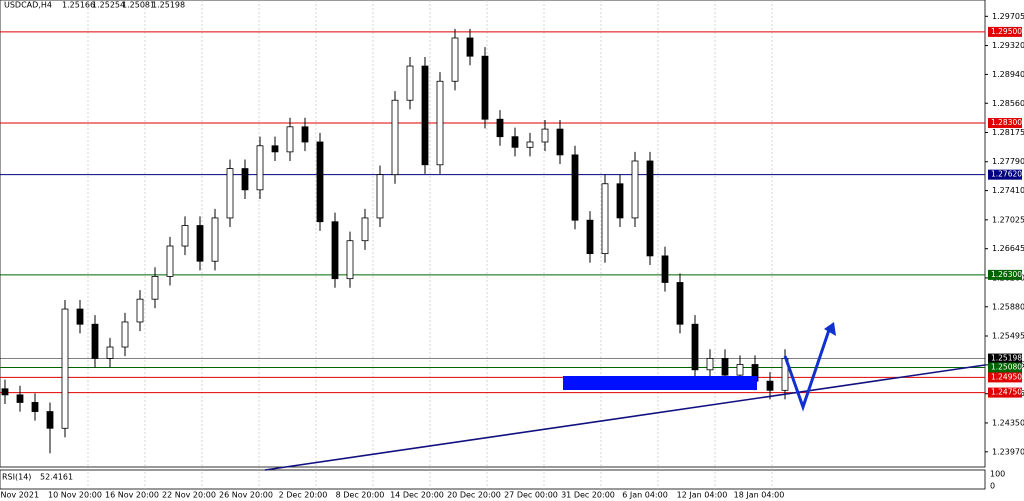 This screenshot has height=501, width=1024. I want to click on y-tick-label: 1.23970, so click(1008, 451).